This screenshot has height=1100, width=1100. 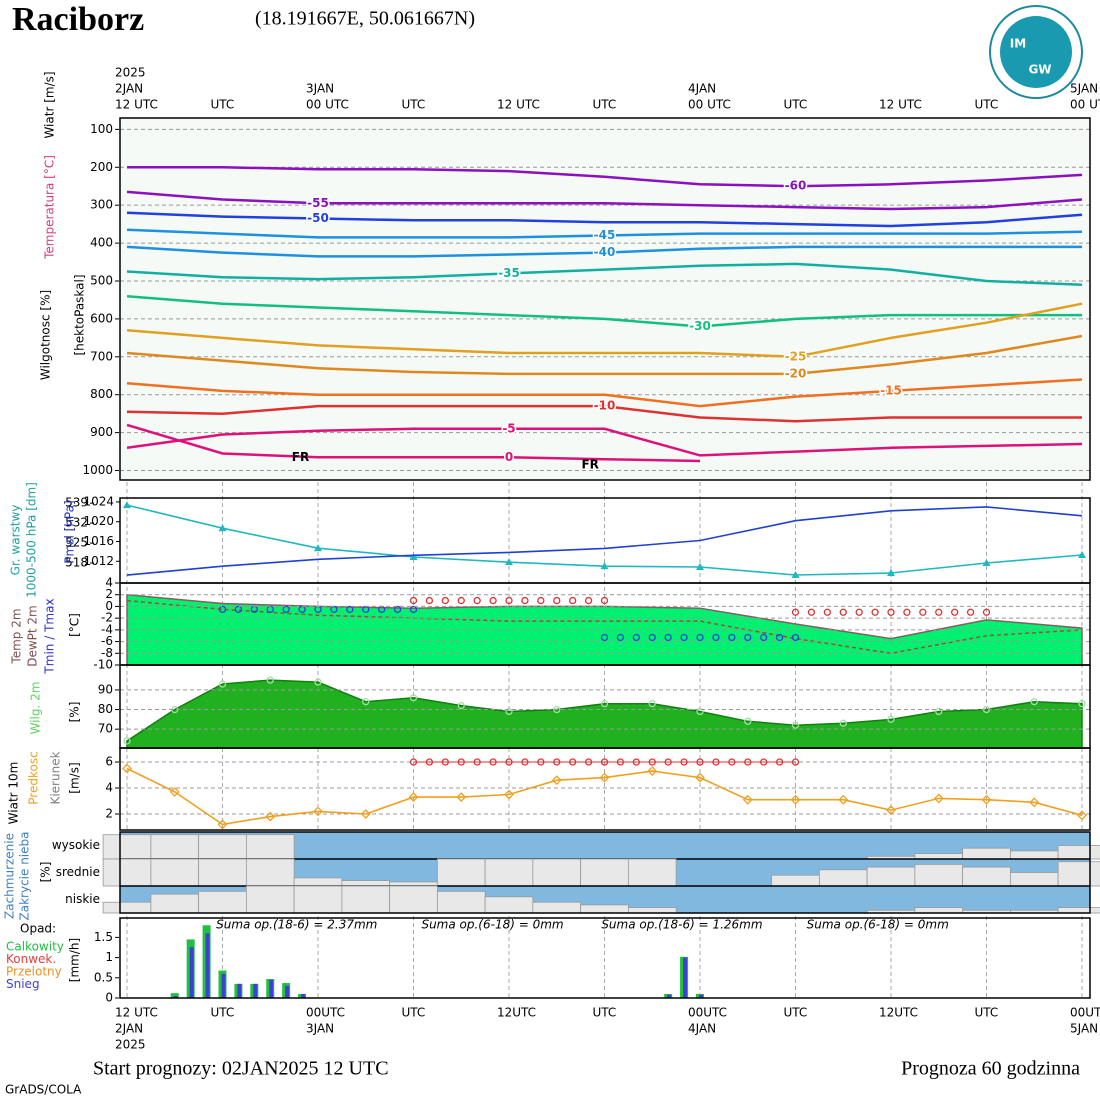 I want to click on y-tick-label: 300, so click(x=101, y=205).